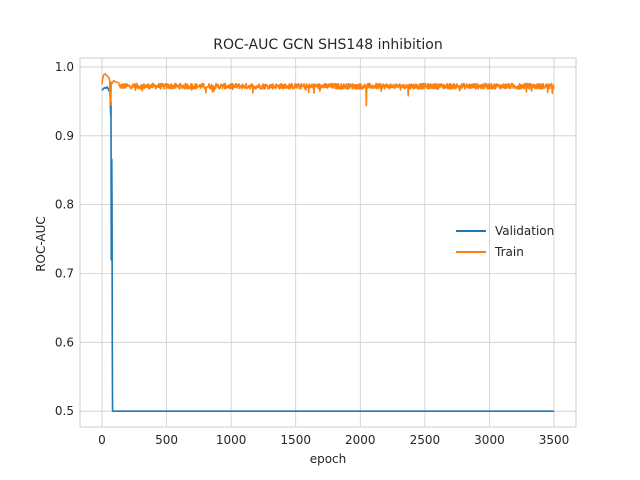  I want to click on legend-label-validation: Validation, so click(524, 231).